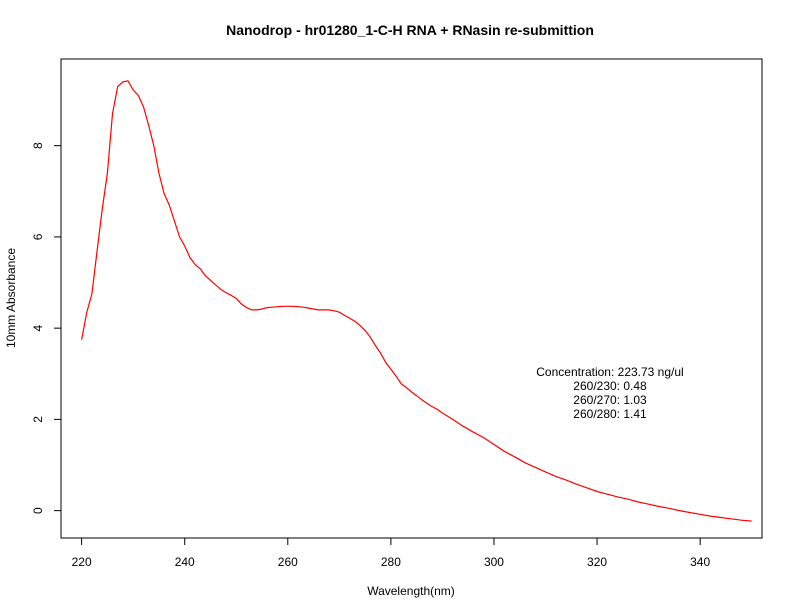 Image resolution: width=792 pixels, height=612 pixels. I want to click on x-axis-label: Wavelength(nm), so click(411, 591).